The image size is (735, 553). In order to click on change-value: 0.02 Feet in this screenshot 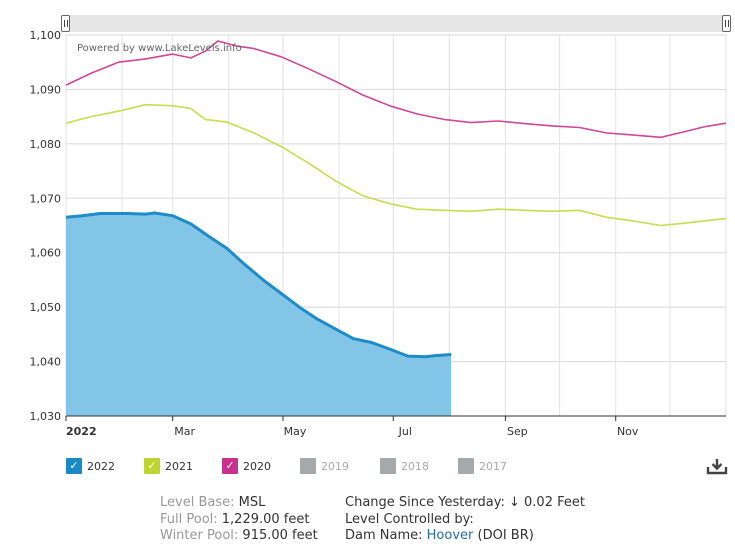, I will do `click(554, 502)`.